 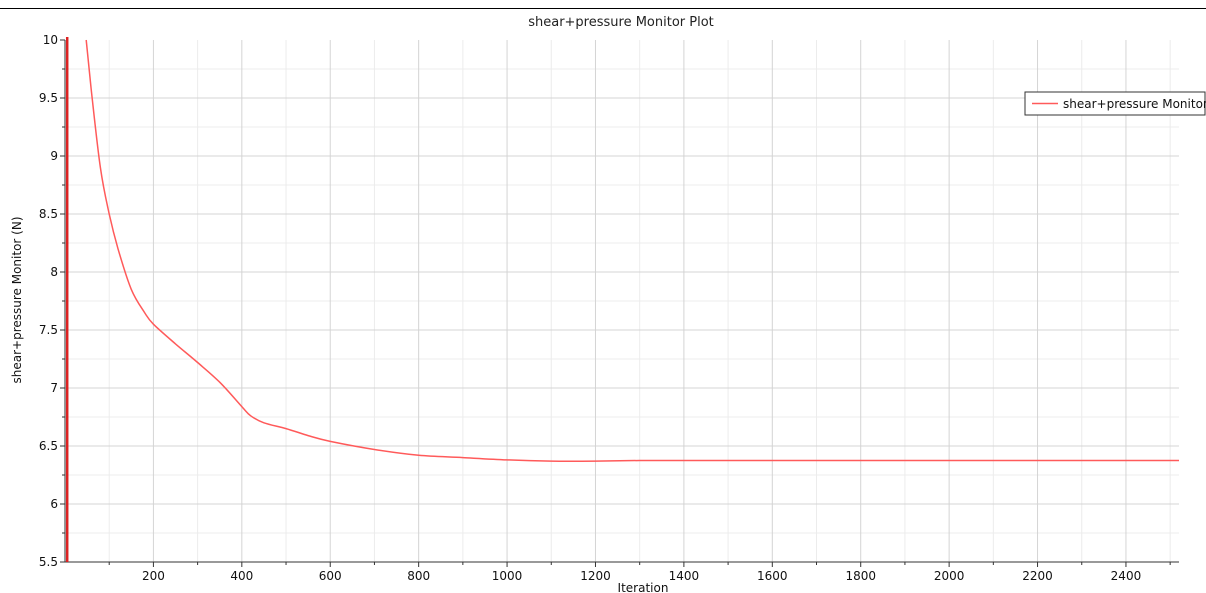 I want to click on y-tick-label: 6, so click(x=54, y=504).